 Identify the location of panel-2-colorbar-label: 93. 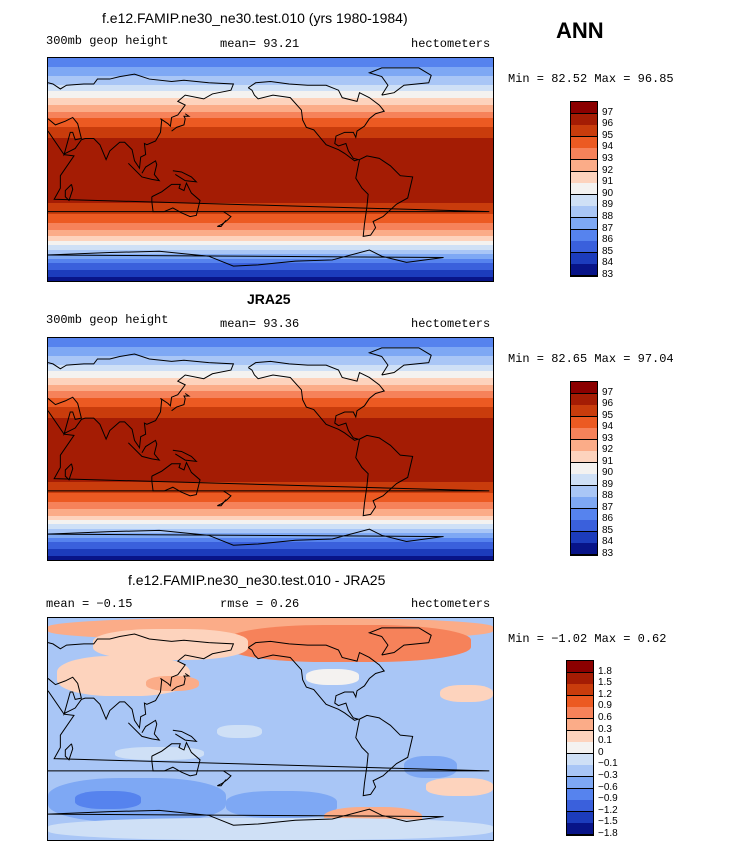
(608, 438).